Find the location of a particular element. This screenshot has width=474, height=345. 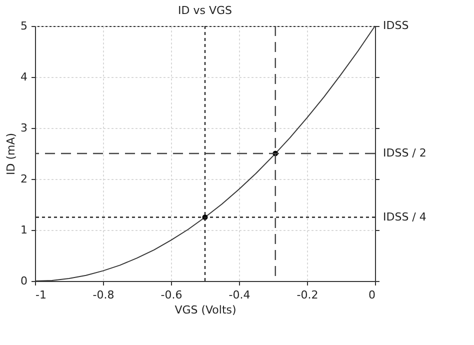

x-tick-label: -0.6 is located at coordinates (171, 295).